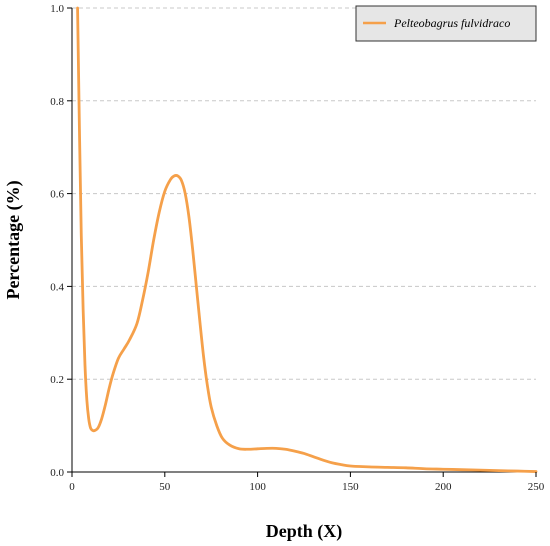 The height and width of the screenshot is (546, 550). What do you see at coordinates (257, 487) in the screenshot?
I see `x-tick-label: 100` at bounding box center [257, 487].